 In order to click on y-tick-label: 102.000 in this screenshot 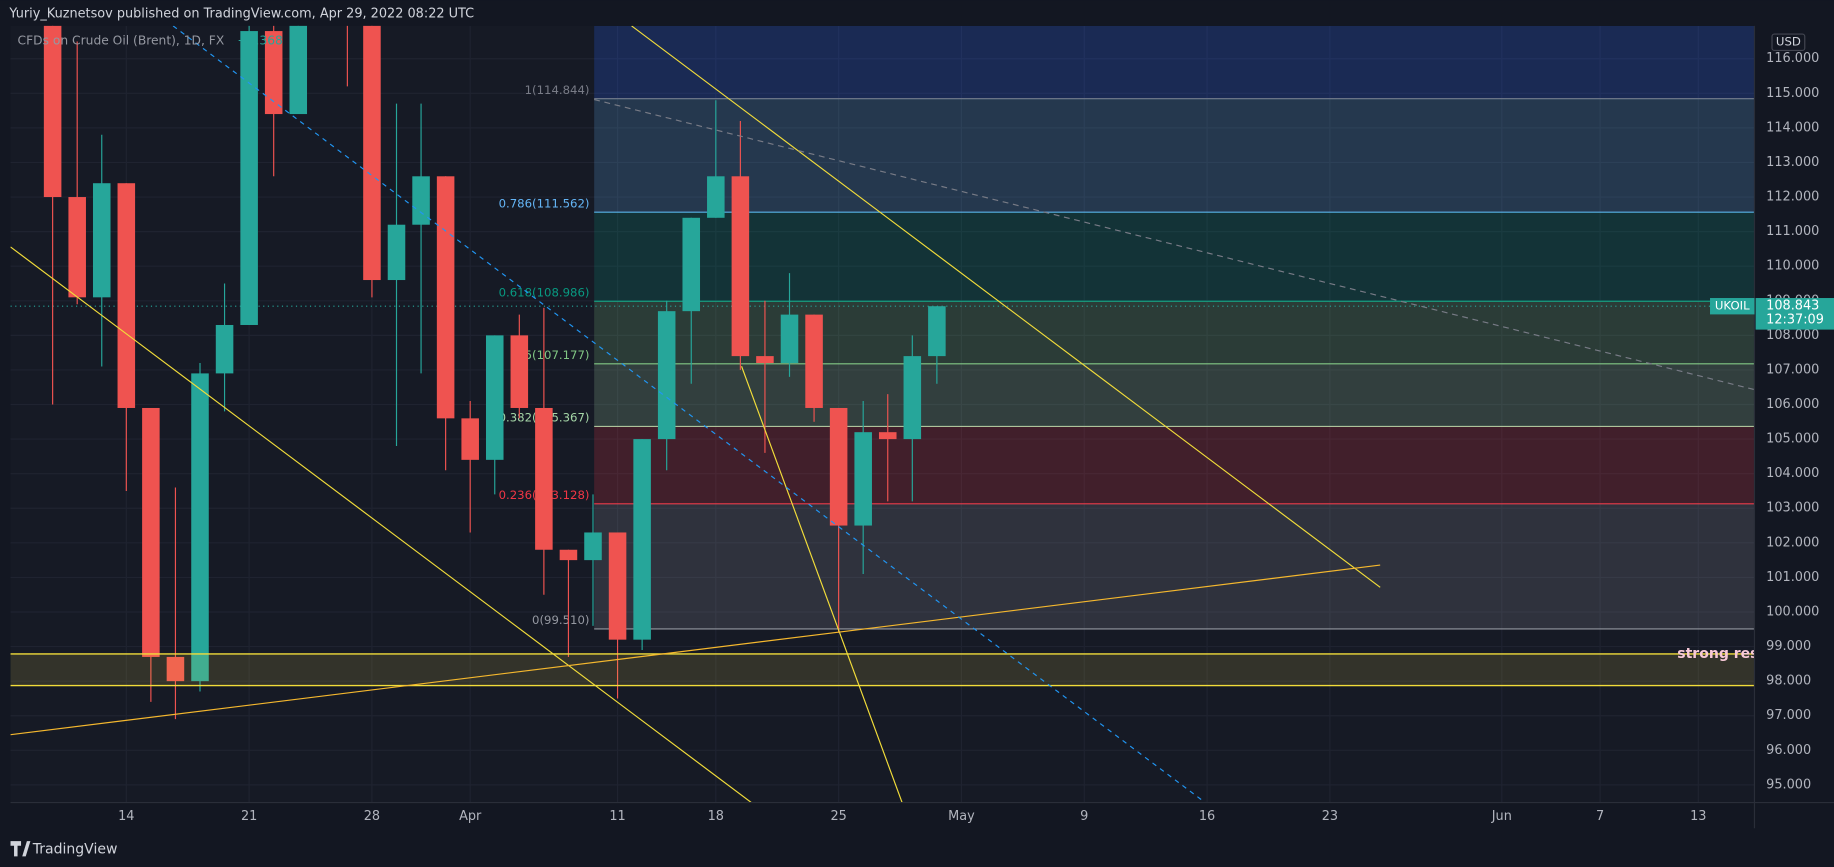, I will do `click(1792, 542)`.